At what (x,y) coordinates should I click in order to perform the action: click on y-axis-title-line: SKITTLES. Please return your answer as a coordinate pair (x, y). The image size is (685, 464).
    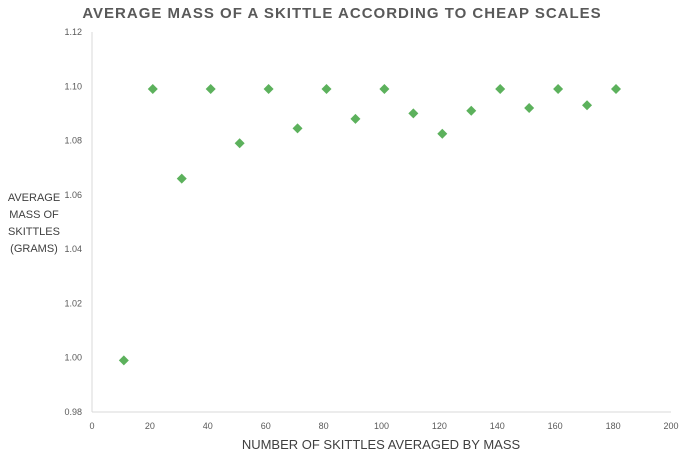
    Looking at the image, I should click on (34, 232).